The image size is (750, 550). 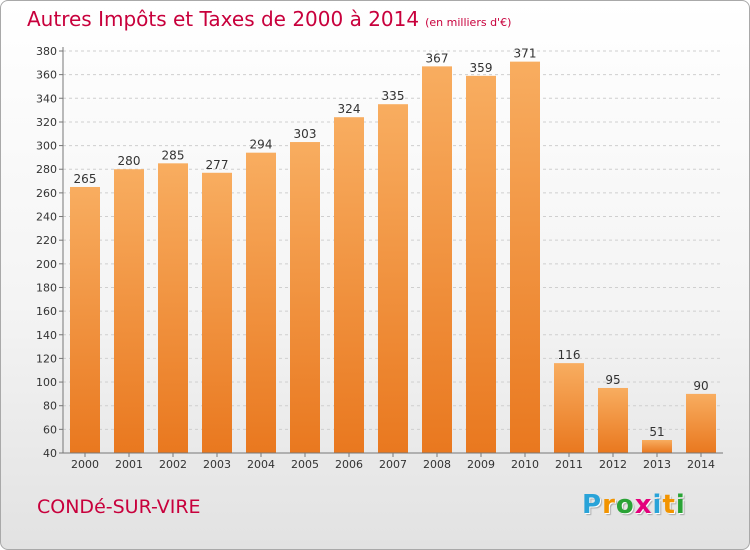 I want to click on x-tick-label: 2005, so click(x=305, y=464).